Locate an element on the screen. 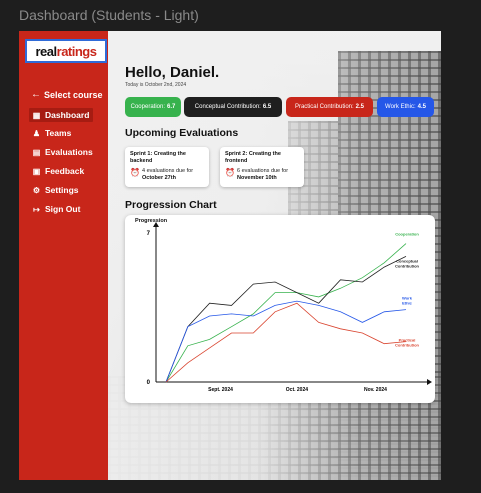 This screenshot has width=481, height=493. sign-out-icon: ↦ is located at coordinates (36, 209).